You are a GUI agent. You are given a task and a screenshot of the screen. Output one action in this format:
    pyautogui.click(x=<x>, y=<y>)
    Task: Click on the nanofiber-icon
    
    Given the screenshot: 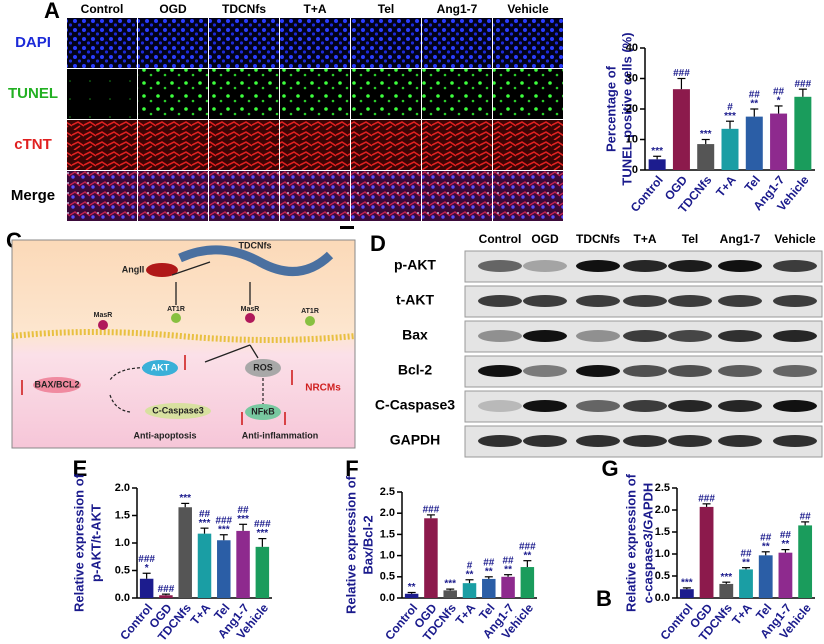 What is the action you would take?
    pyautogui.click(x=256, y=260)
    